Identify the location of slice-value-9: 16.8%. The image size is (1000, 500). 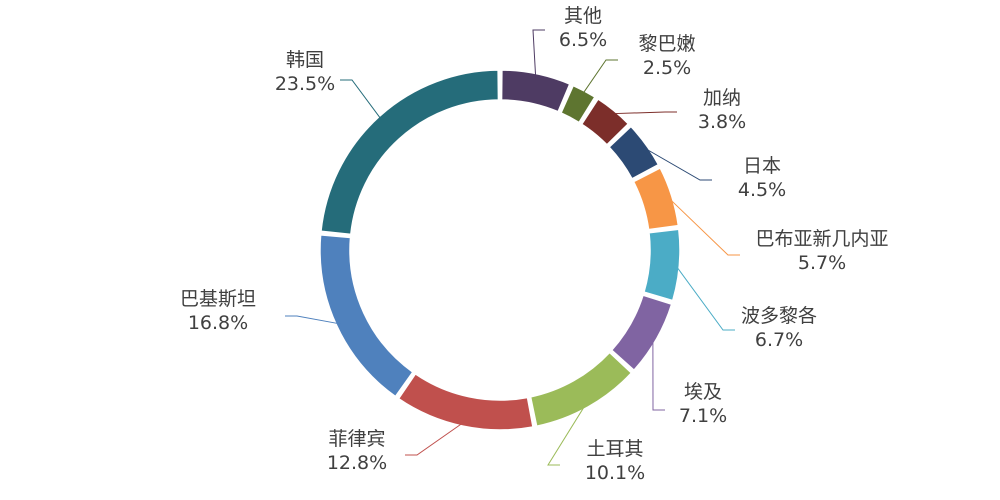
(218, 323).